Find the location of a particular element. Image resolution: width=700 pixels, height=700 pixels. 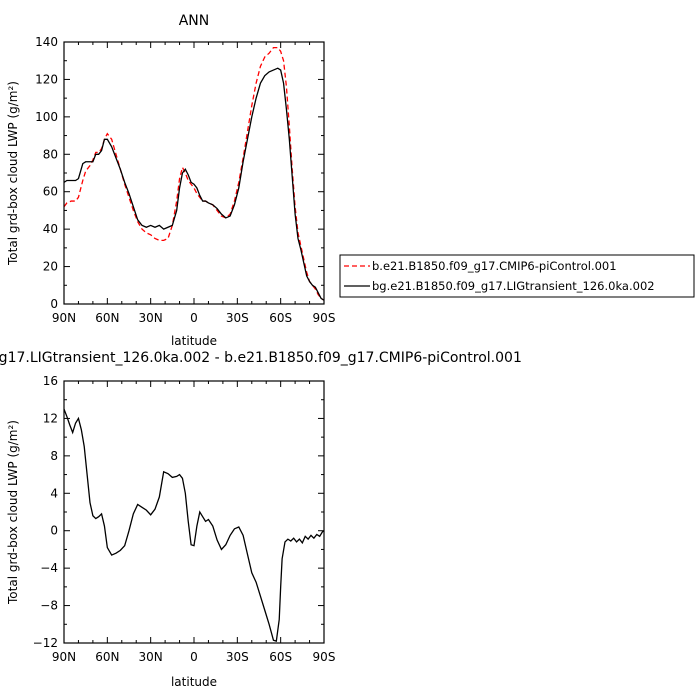

bottom-y-tick-label: 16 is located at coordinates (50, 381).